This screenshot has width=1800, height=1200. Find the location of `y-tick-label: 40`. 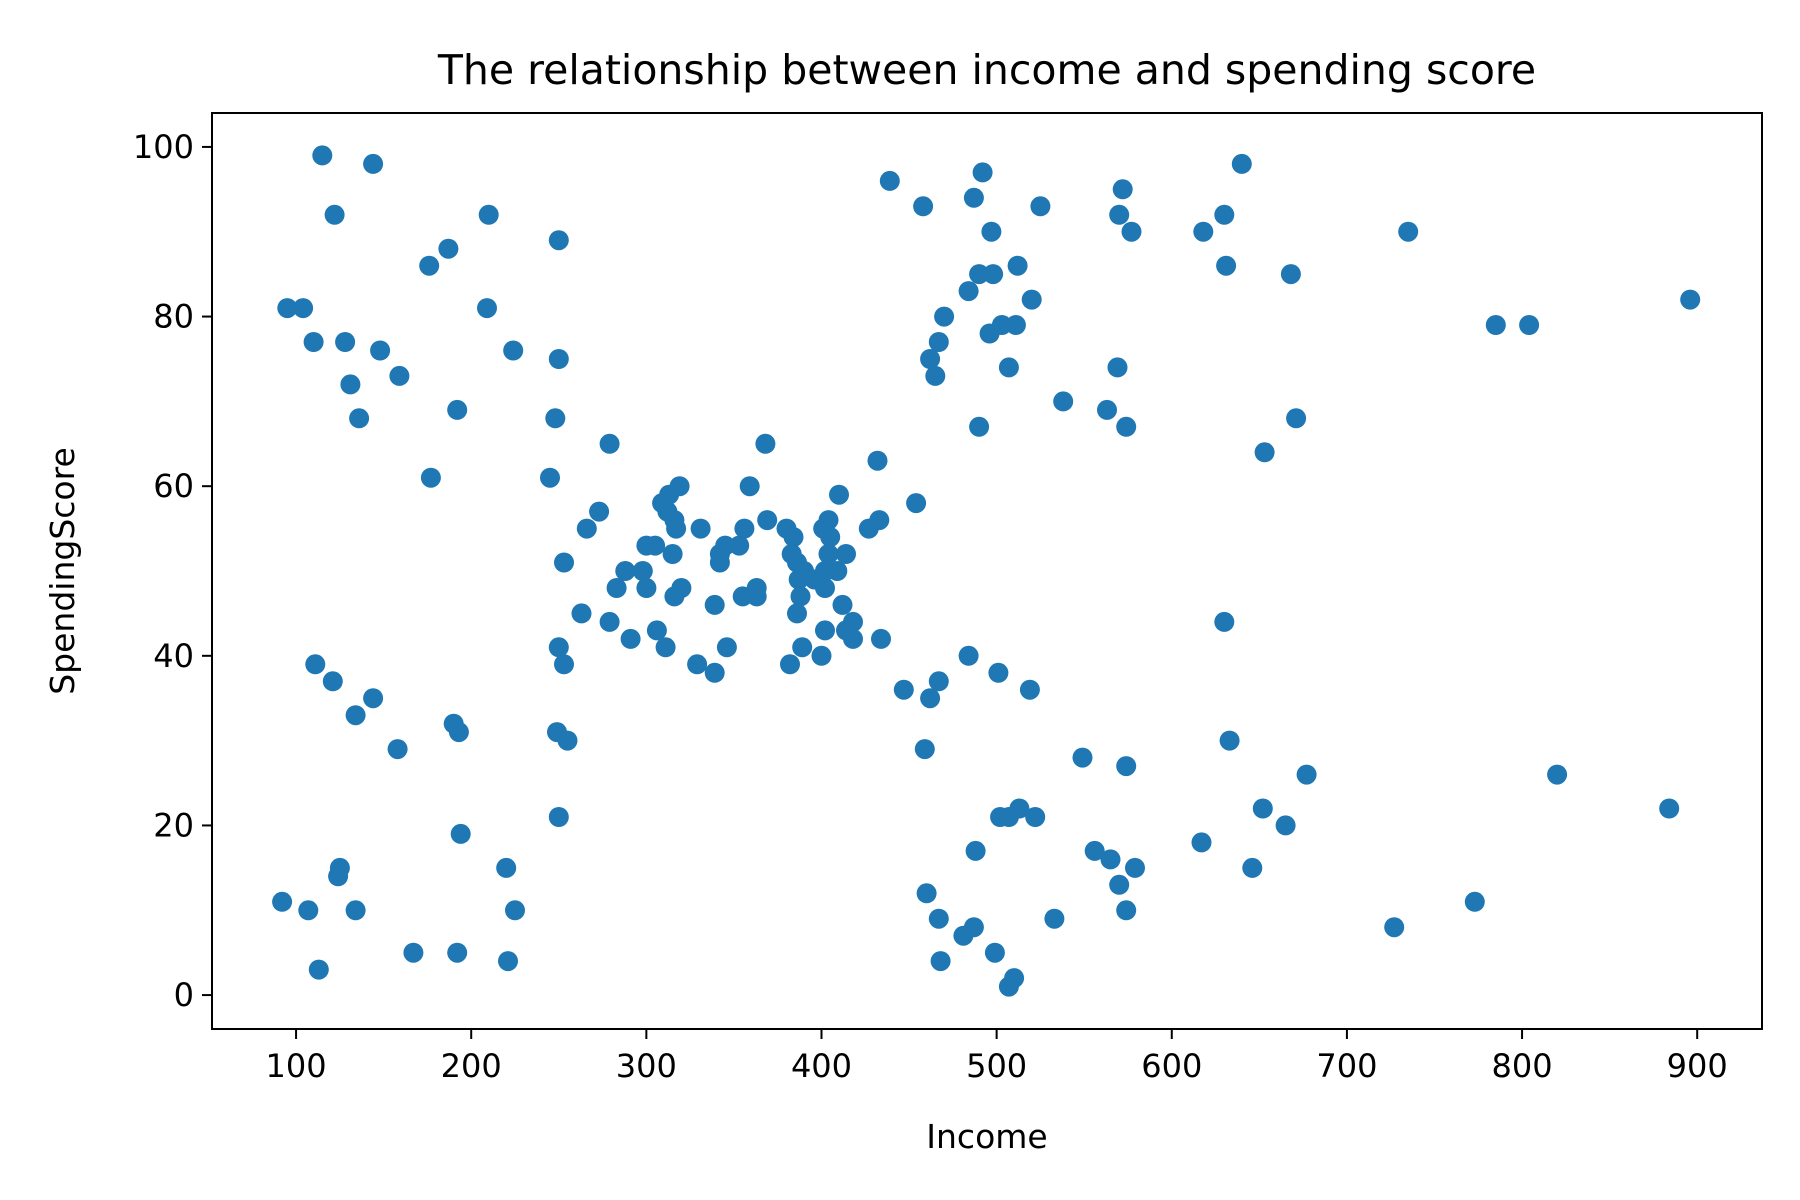

y-tick-label: 40 is located at coordinates (173, 656).